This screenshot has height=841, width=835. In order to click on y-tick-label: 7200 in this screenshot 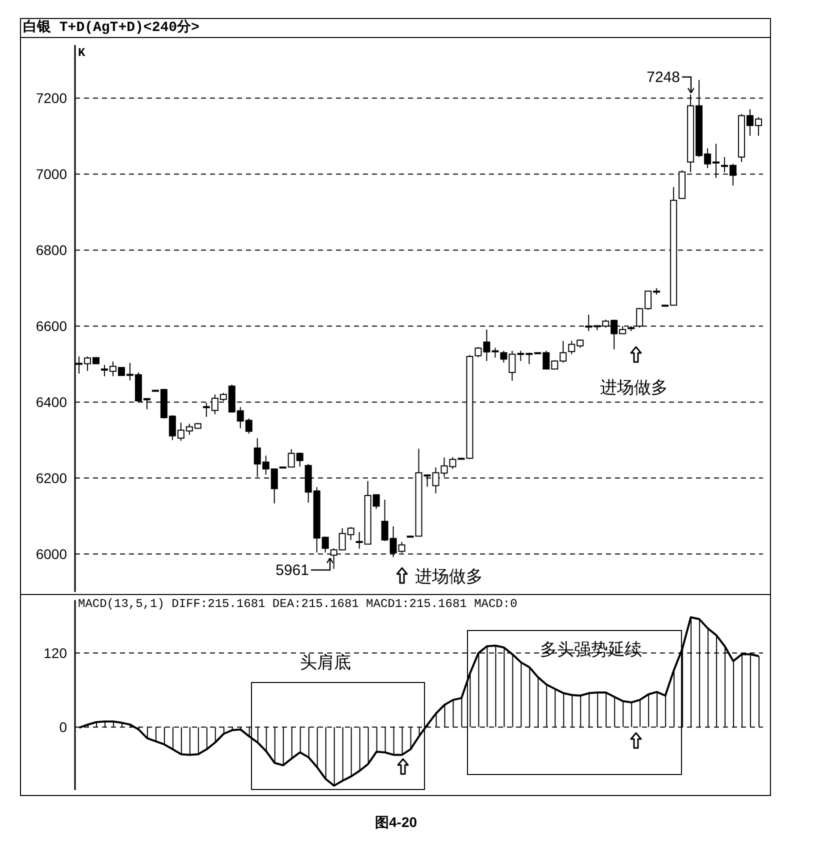, I will do `click(52, 98)`.